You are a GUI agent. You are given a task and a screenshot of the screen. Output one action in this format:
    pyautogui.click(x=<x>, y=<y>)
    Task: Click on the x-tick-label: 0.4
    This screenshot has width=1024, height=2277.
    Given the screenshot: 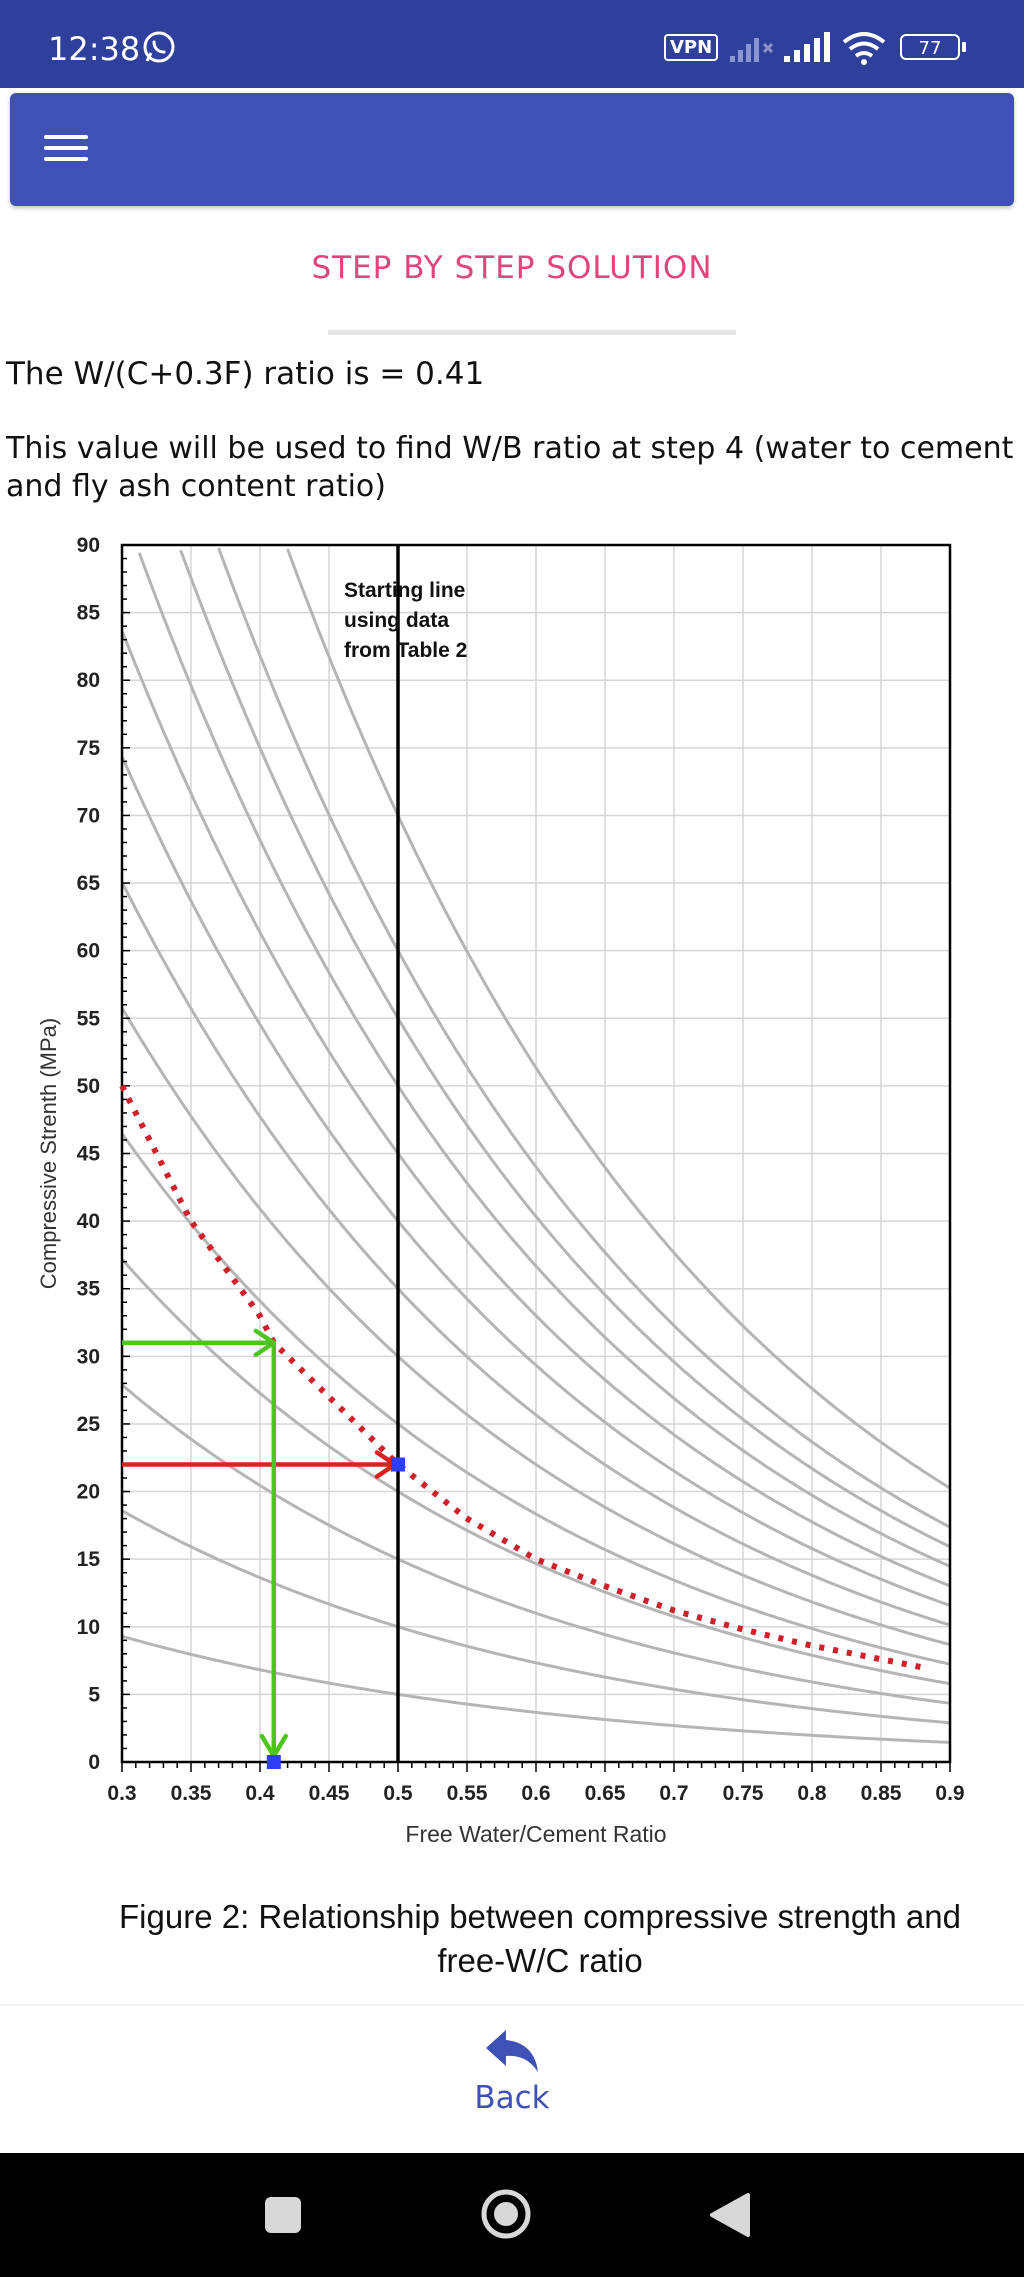 What is the action you would take?
    pyautogui.click(x=260, y=1793)
    